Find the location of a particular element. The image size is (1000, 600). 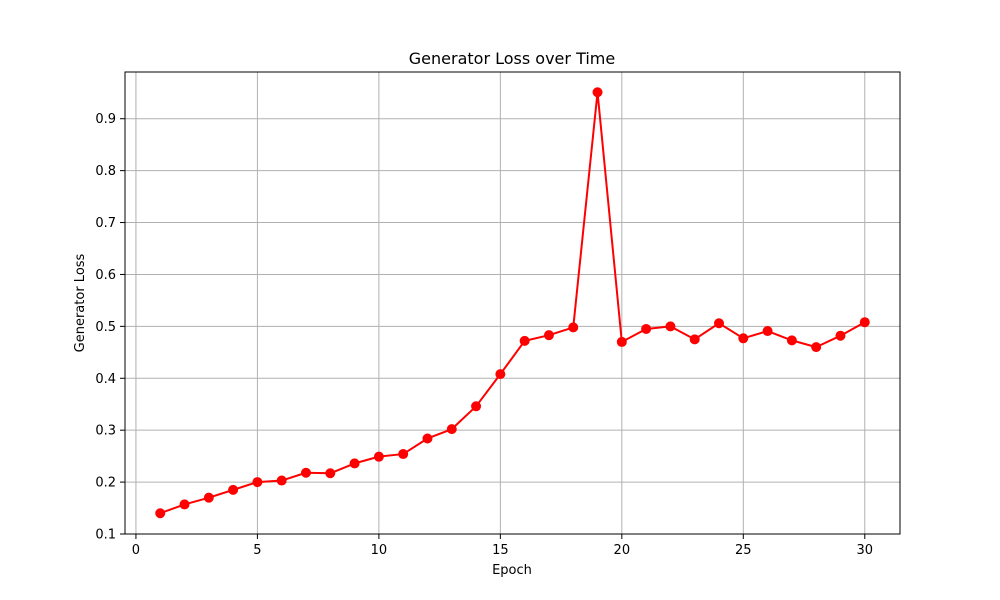

y-axis-label: Generator Loss is located at coordinates (80, 302).